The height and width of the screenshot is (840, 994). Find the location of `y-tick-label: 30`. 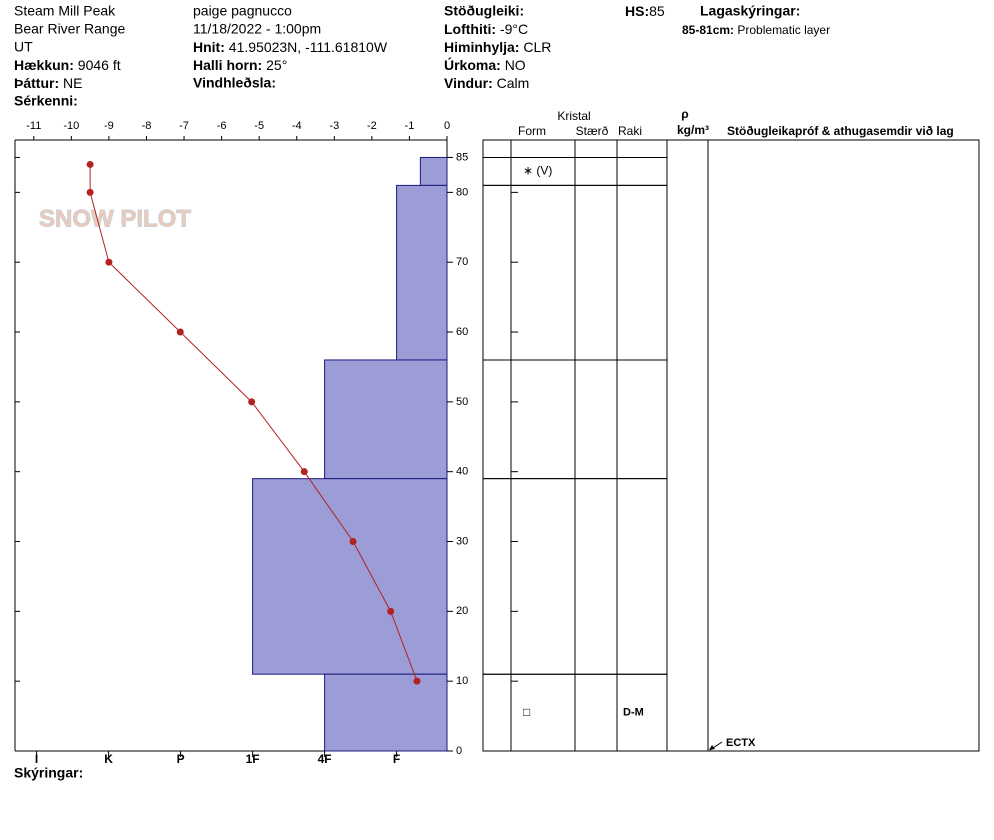

y-tick-label: 30 is located at coordinates (462, 541).